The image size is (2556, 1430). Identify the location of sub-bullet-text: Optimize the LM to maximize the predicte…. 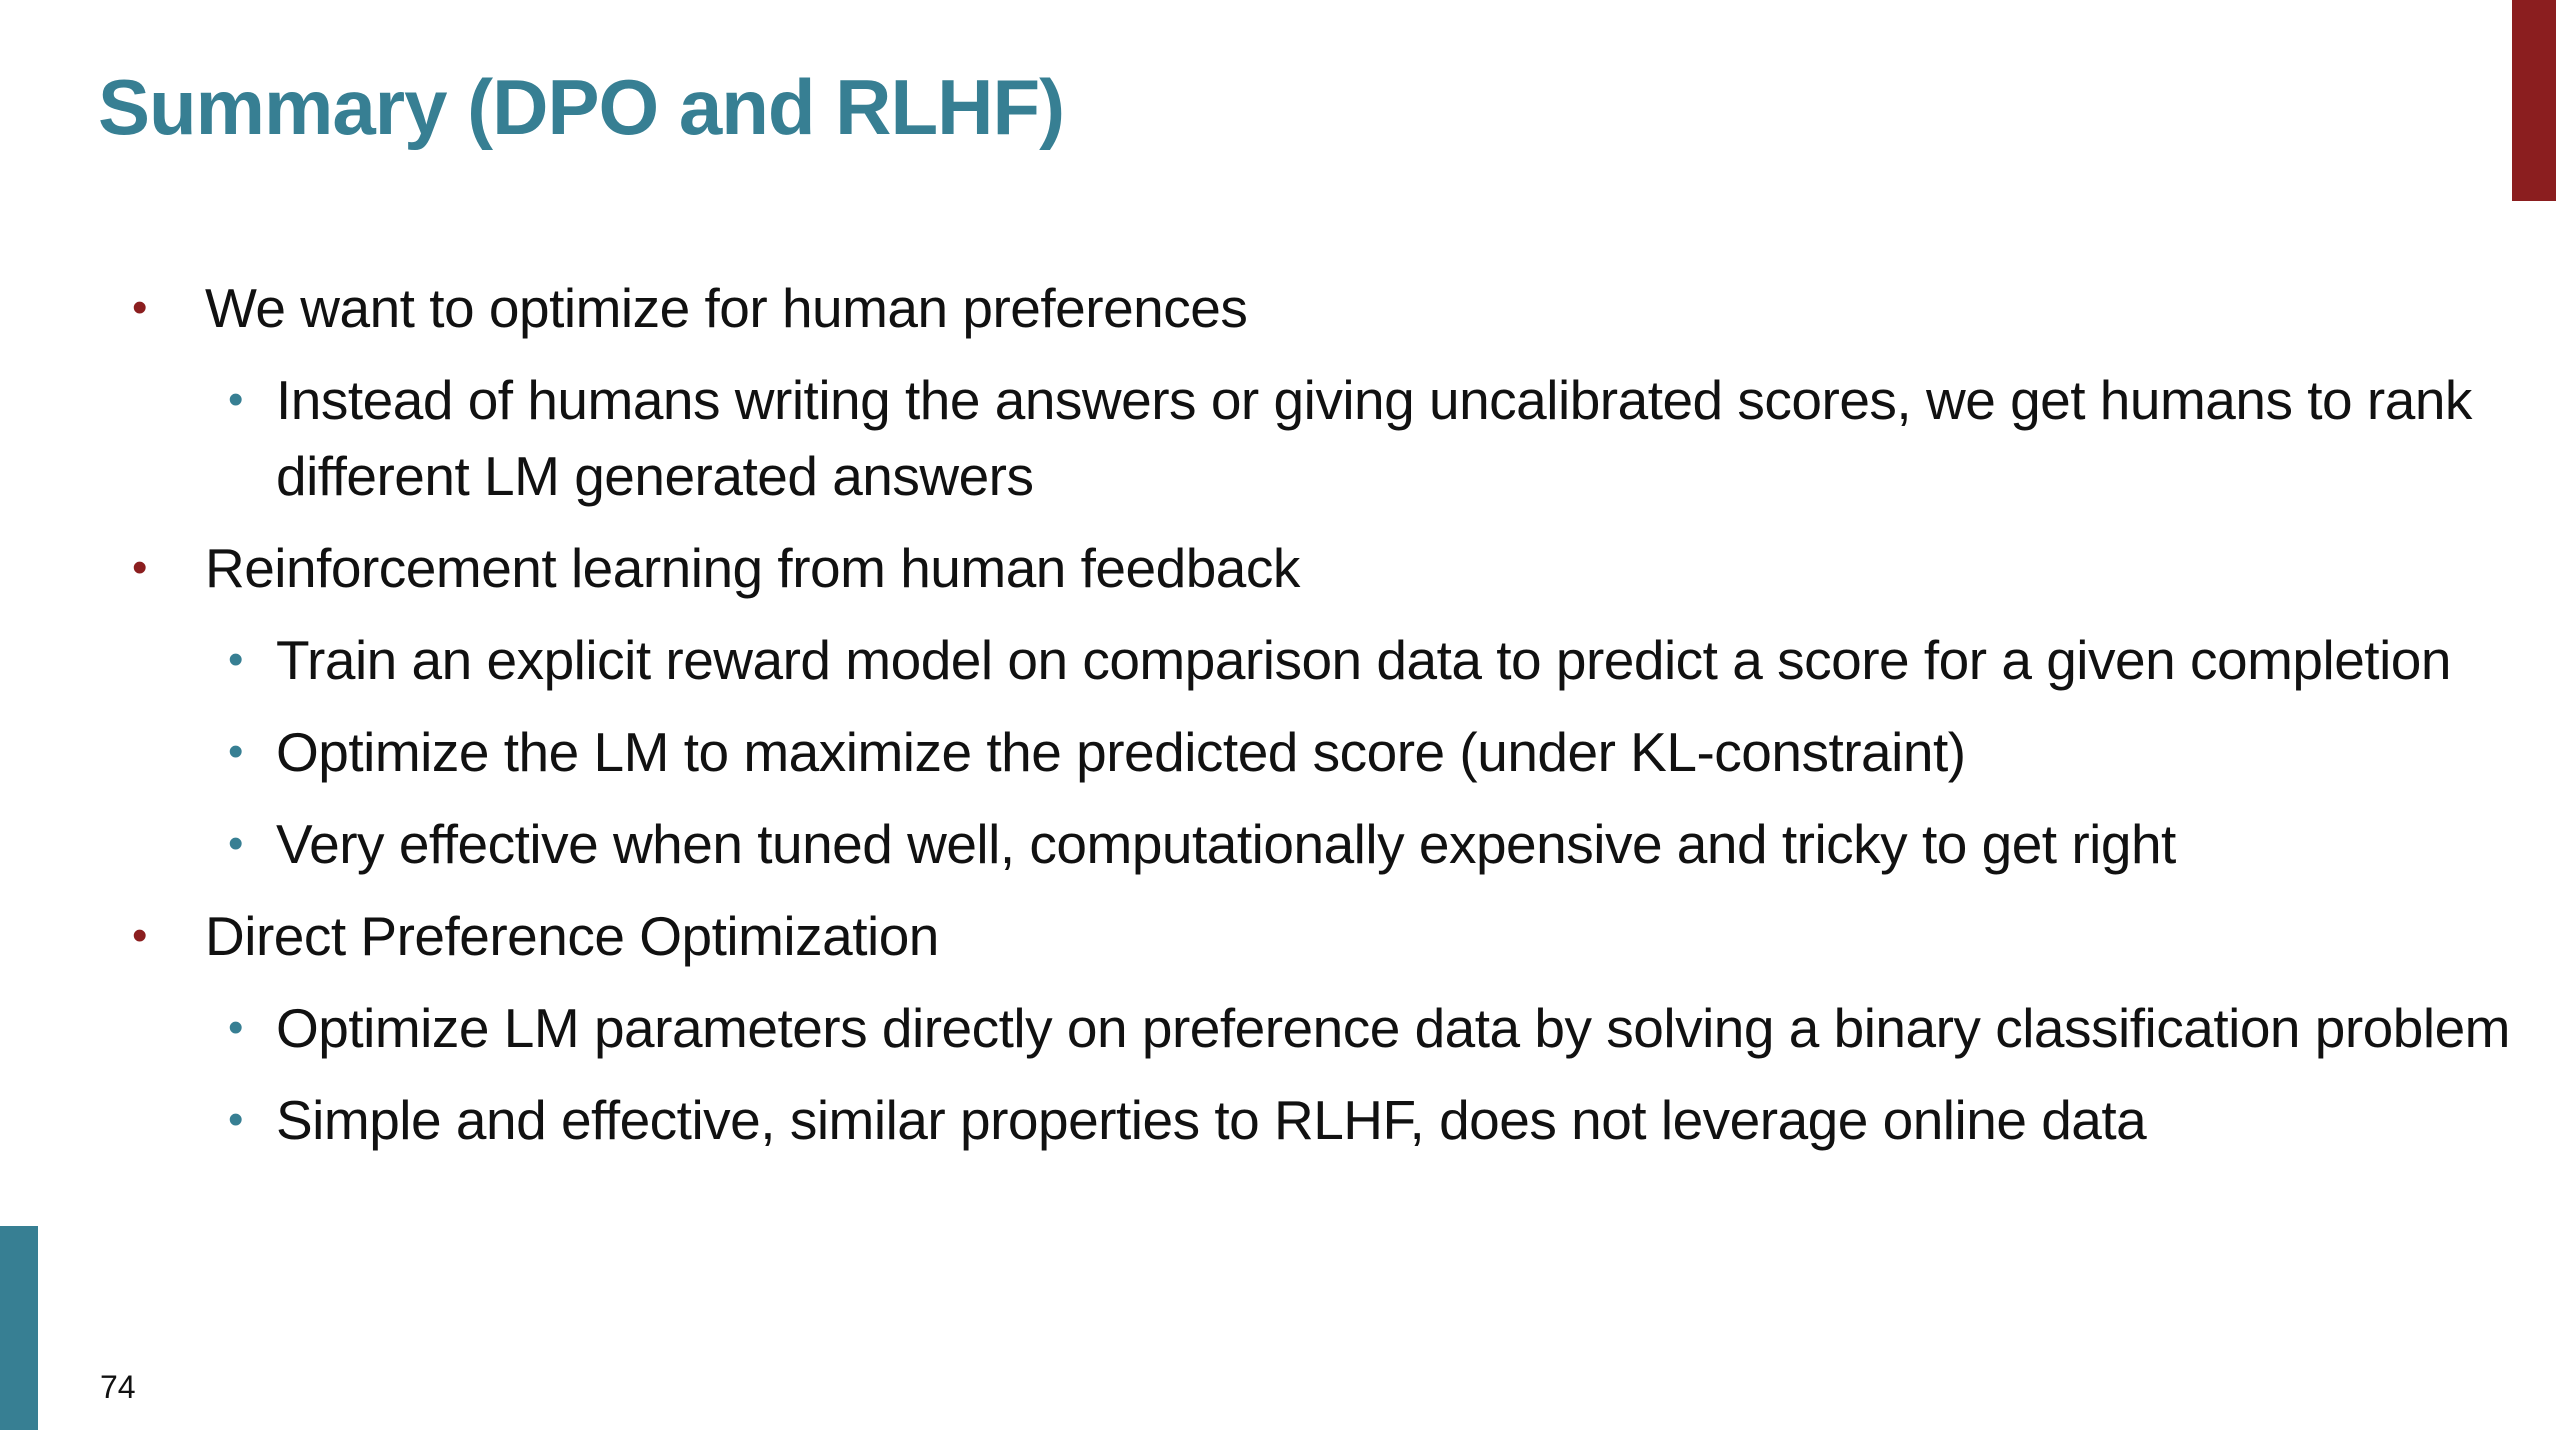
(1121, 752).